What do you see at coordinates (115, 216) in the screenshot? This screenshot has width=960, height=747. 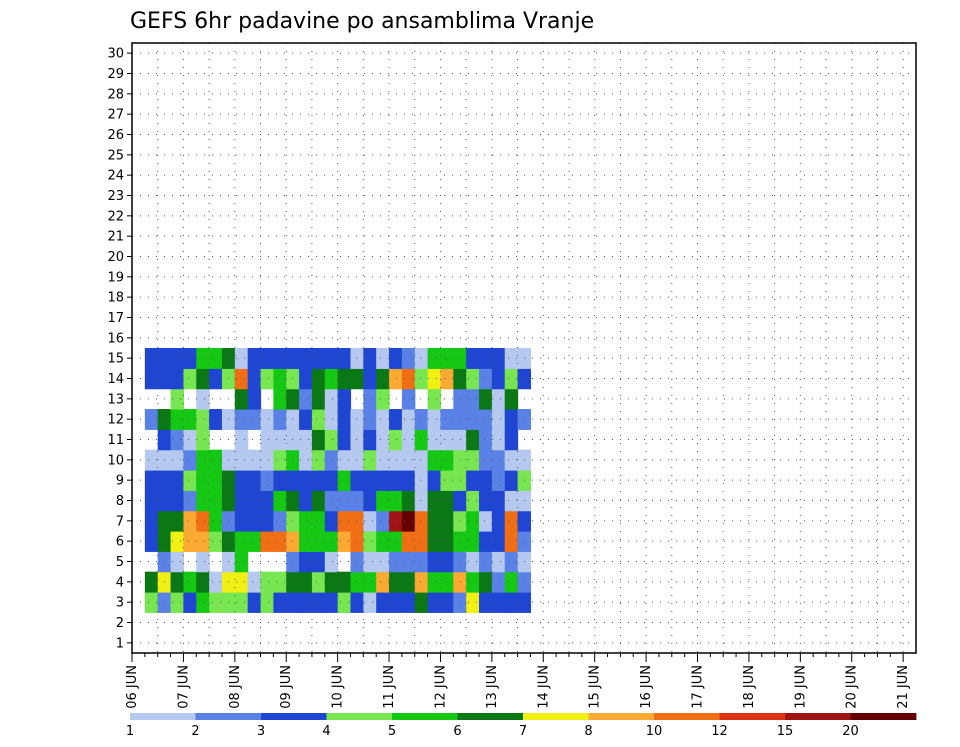 I see `y-tick-label: 22` at bounding box center [115, 216].